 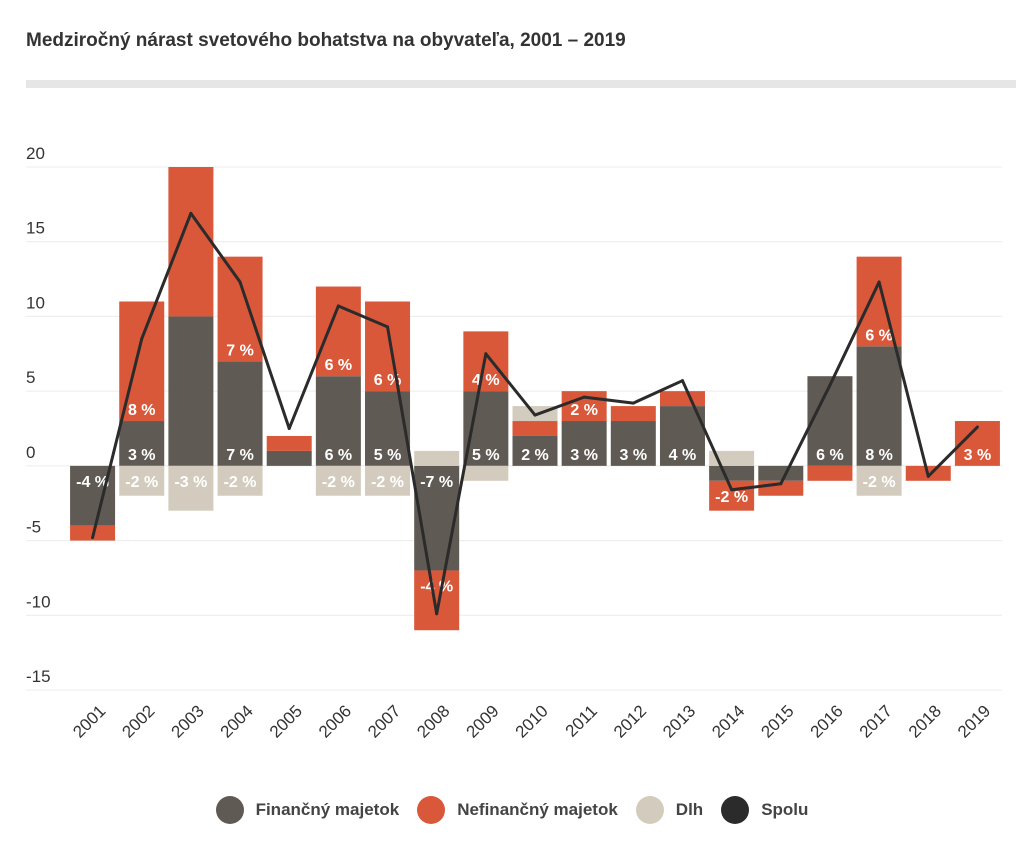 I want to click on x-tick-label: 2019, so click(x=974, y=721).